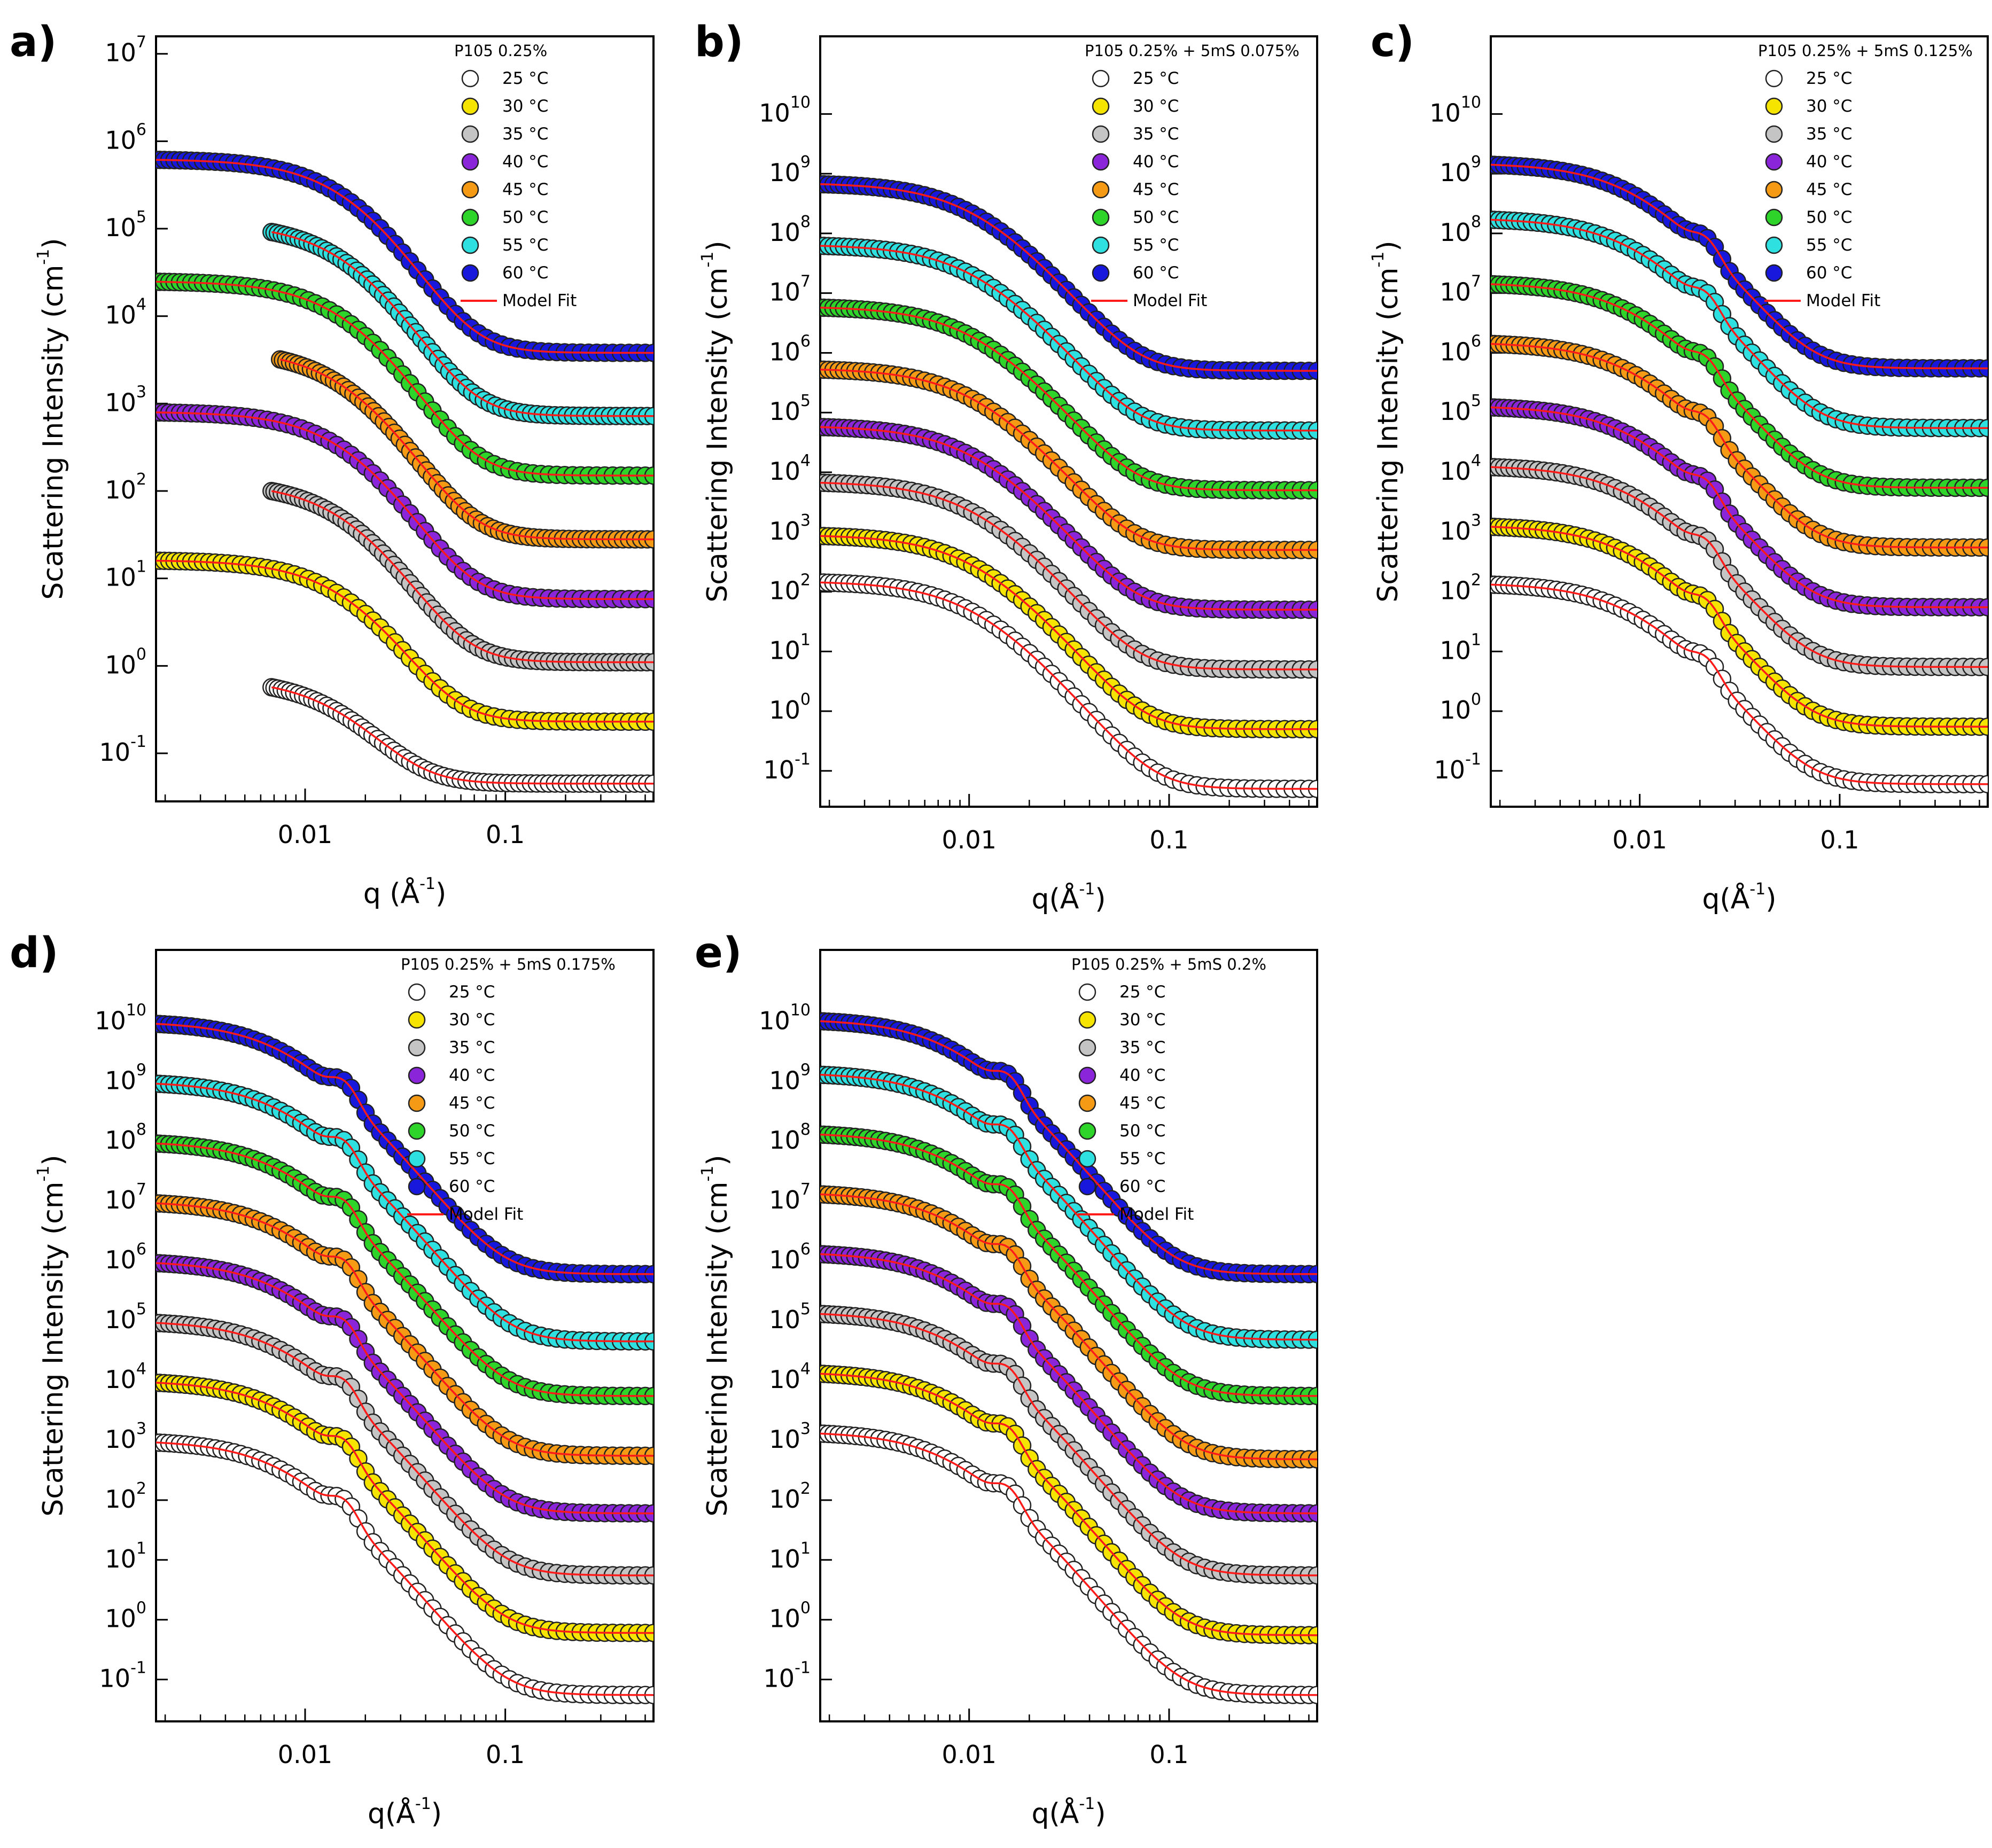 This screenshot has height=1848, width=1992. Describe the element at coordinates (1142, 1131) in the screenshot. I see `legend-entry: 50 °C` at that location.